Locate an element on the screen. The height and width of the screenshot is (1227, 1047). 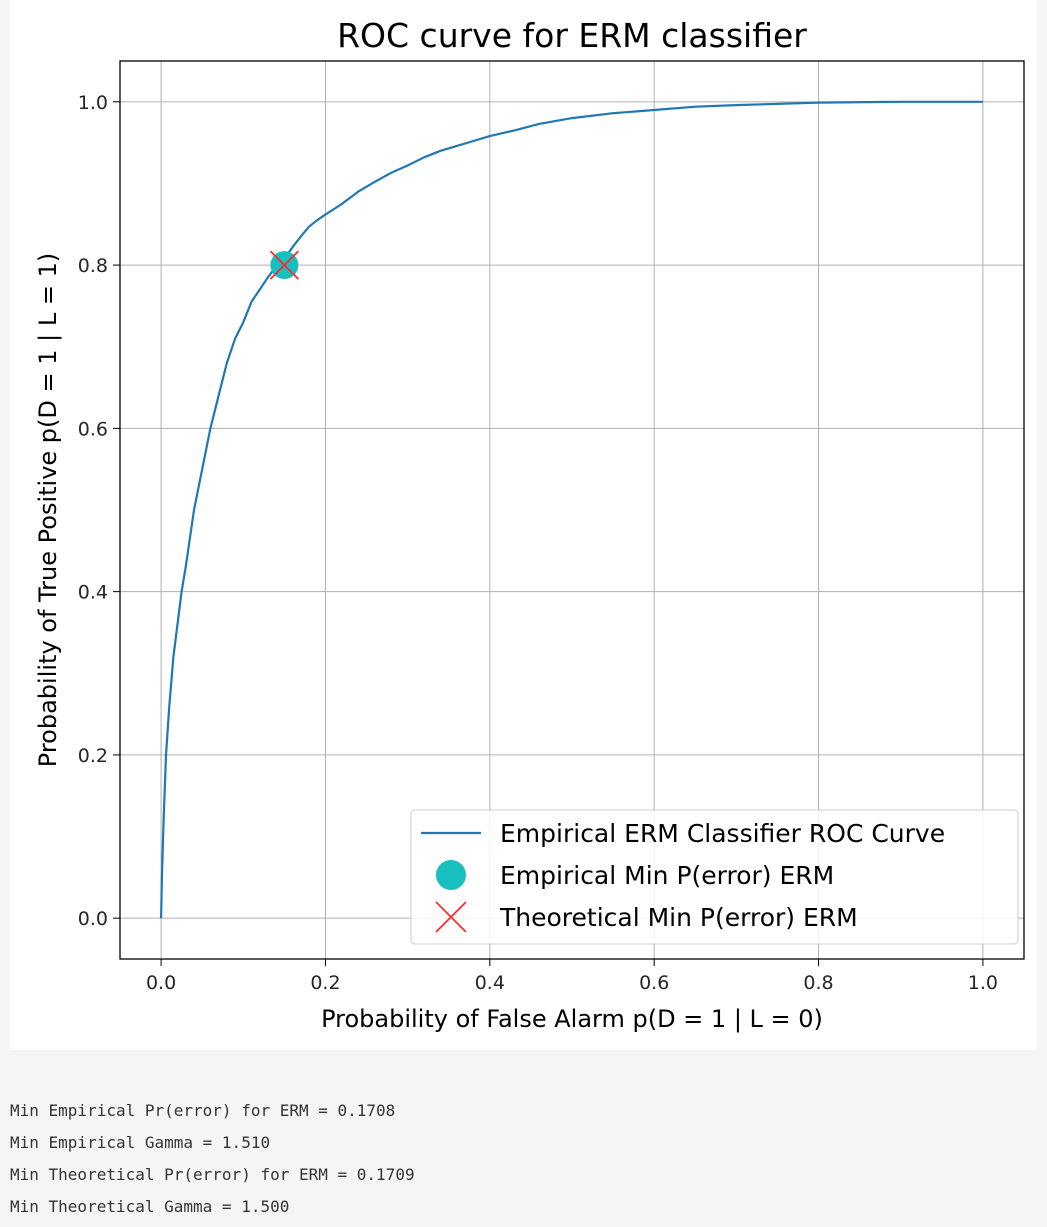
theoretical-min-error-marker is located at coordinates (284, 265).